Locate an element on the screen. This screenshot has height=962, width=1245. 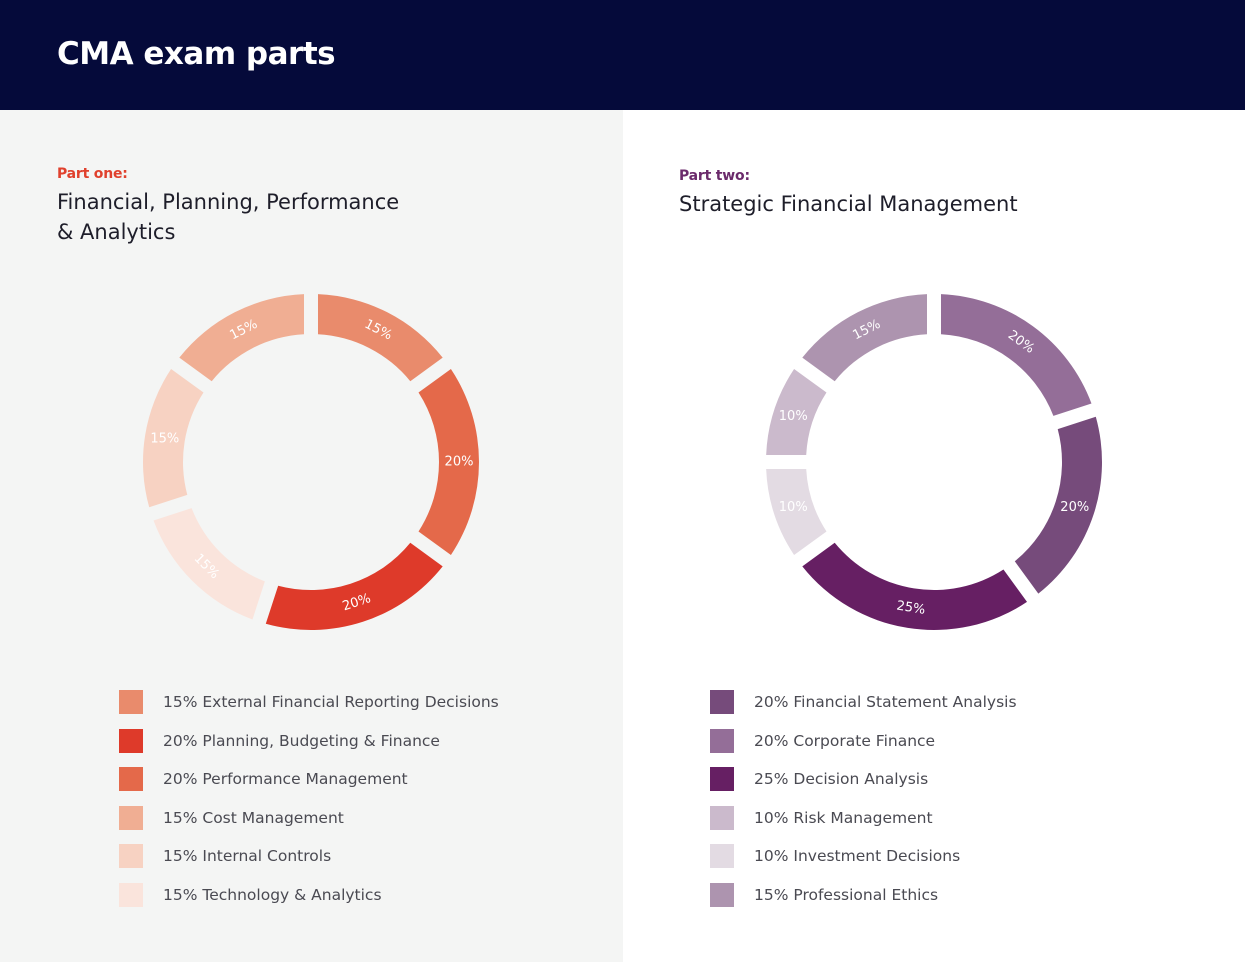
part-two-label: Part two: is located at coordinates (714, 176).